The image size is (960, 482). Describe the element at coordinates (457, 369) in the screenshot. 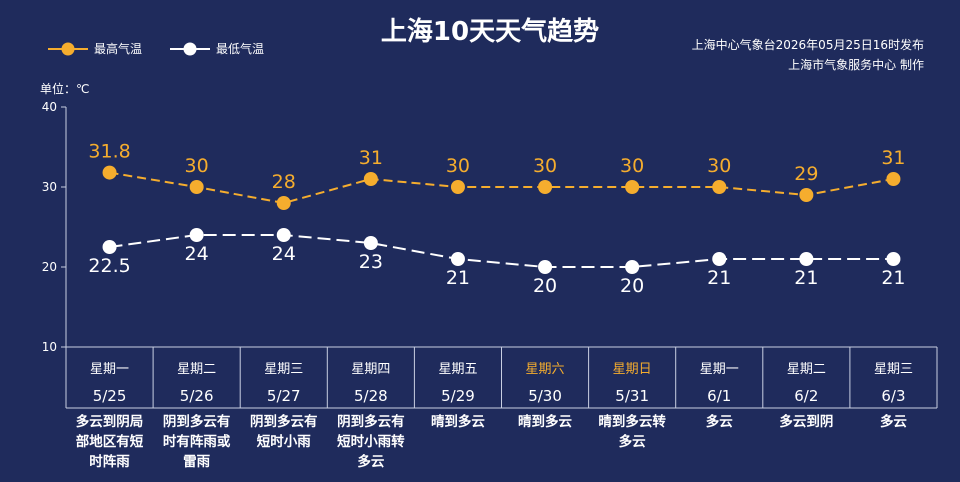

I see `weekday-label: 星期五` at that location.